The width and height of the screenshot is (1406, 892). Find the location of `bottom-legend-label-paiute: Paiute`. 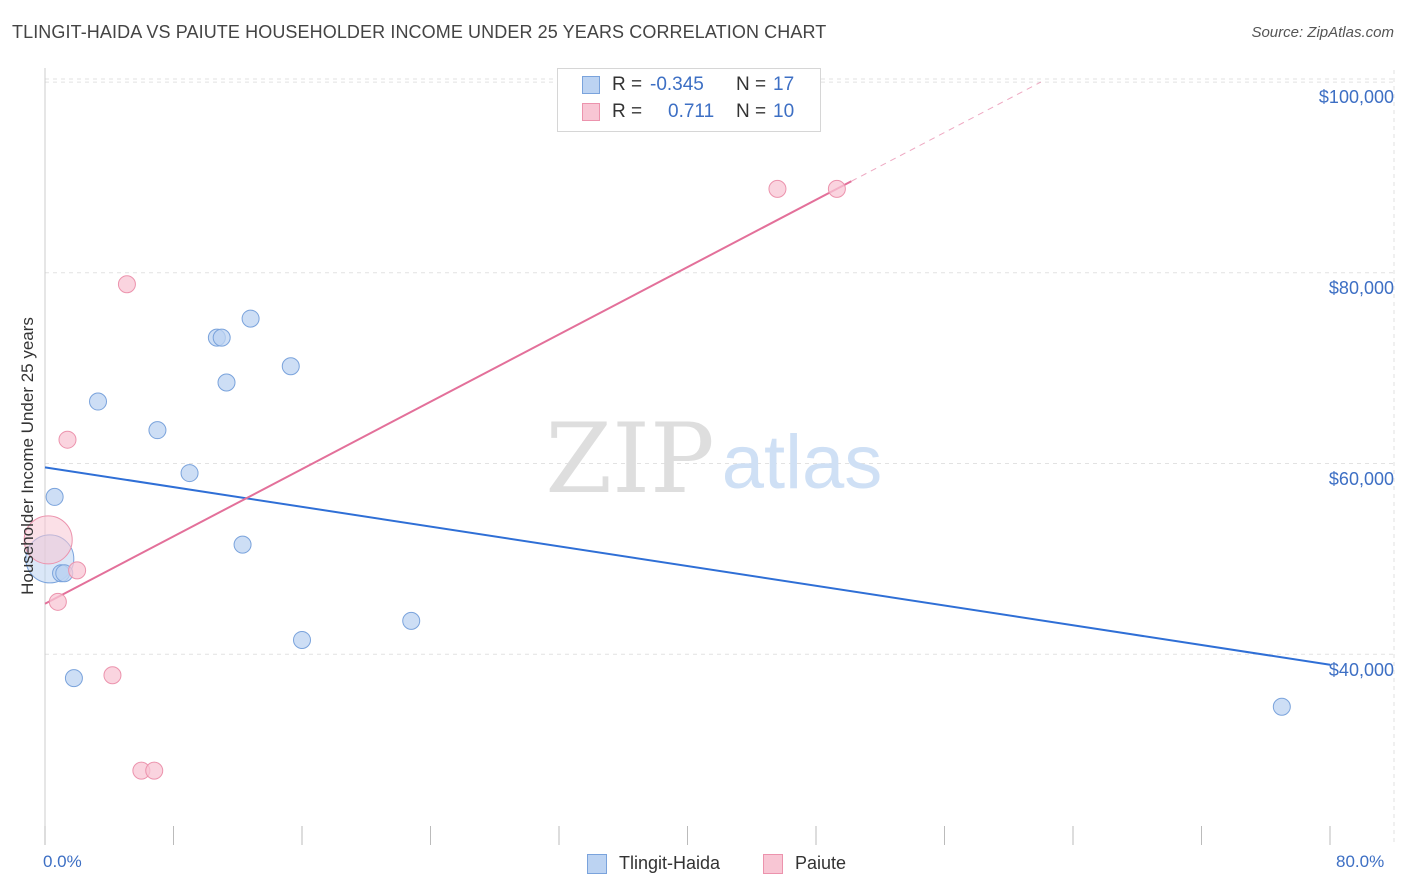

bottom-legend-label-paiute: Paiute is located at coordinates (821, 863).